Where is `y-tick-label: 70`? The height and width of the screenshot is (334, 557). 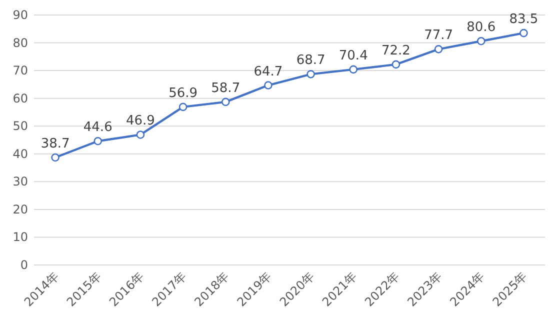 y-tick-label: 70 is located at coordinates (20, 71).